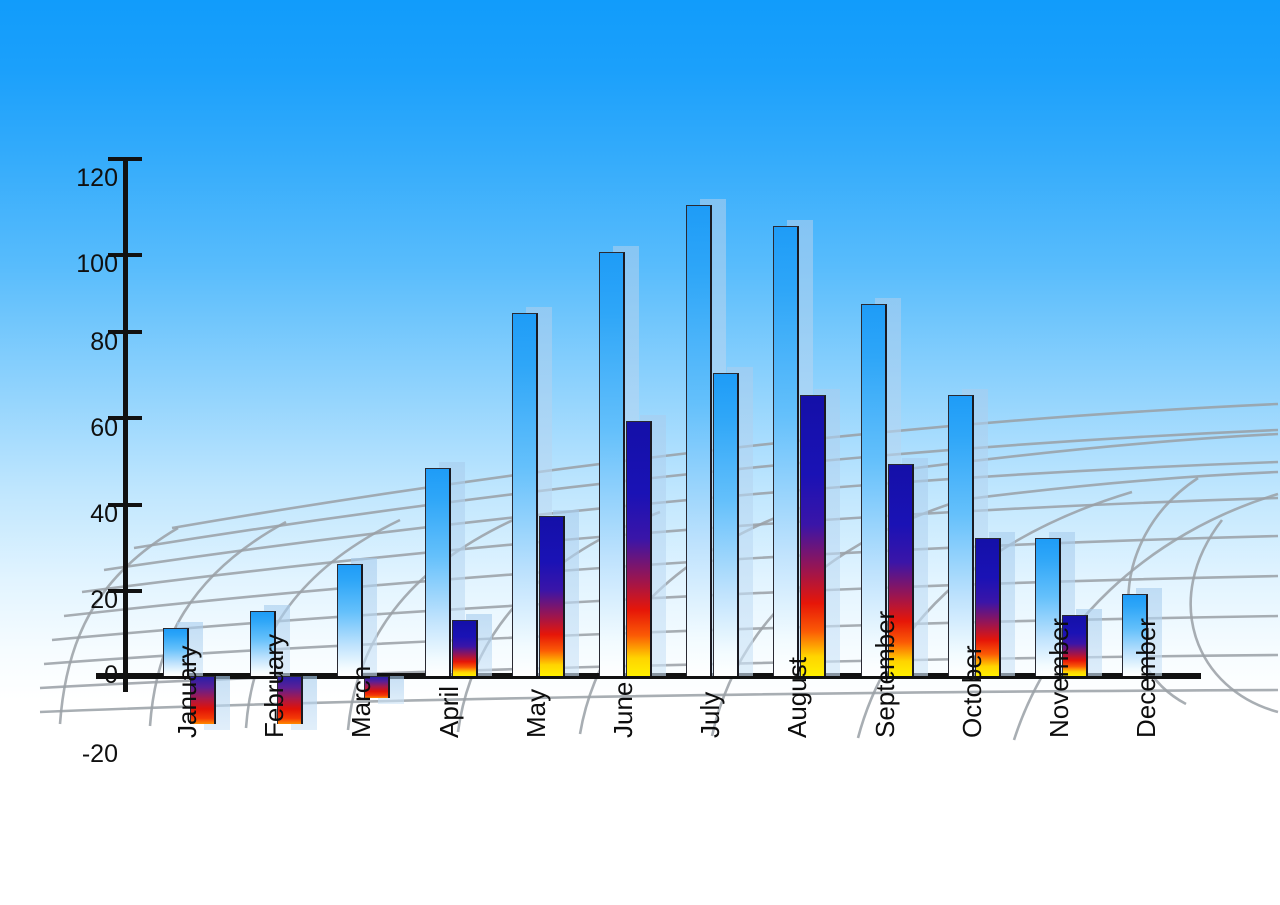  What do you see at coordinates (726, 524) in the screenshot?
I see `bar-july-series2` at bounding box center [726, 524].